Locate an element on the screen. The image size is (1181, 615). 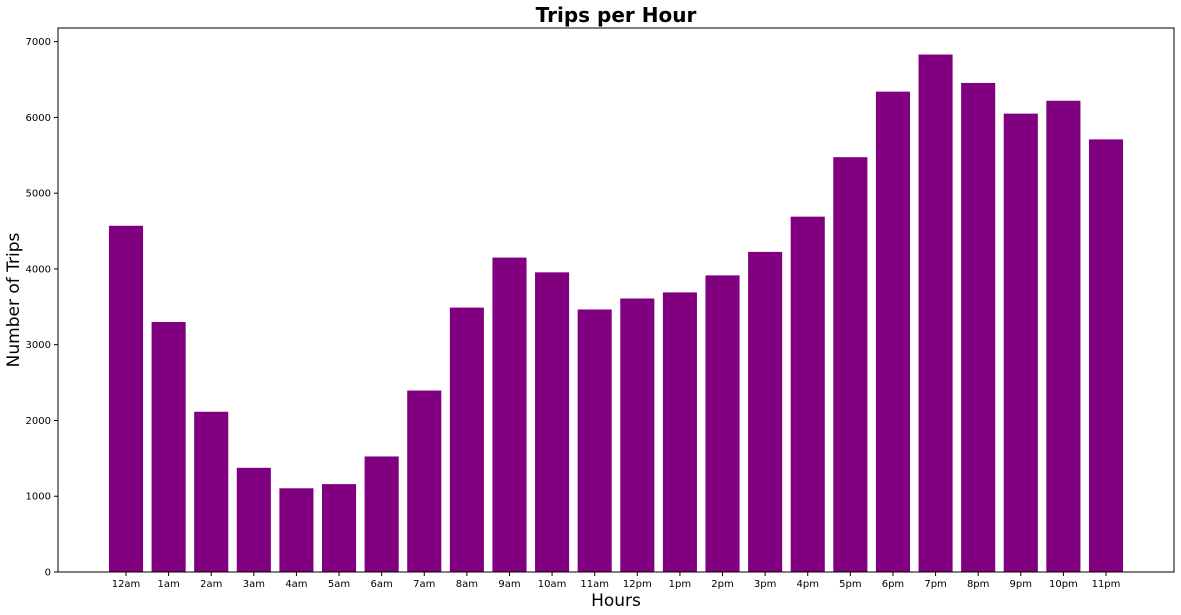
x-tick-label: 11pm is located at coordinates (1106, 584).